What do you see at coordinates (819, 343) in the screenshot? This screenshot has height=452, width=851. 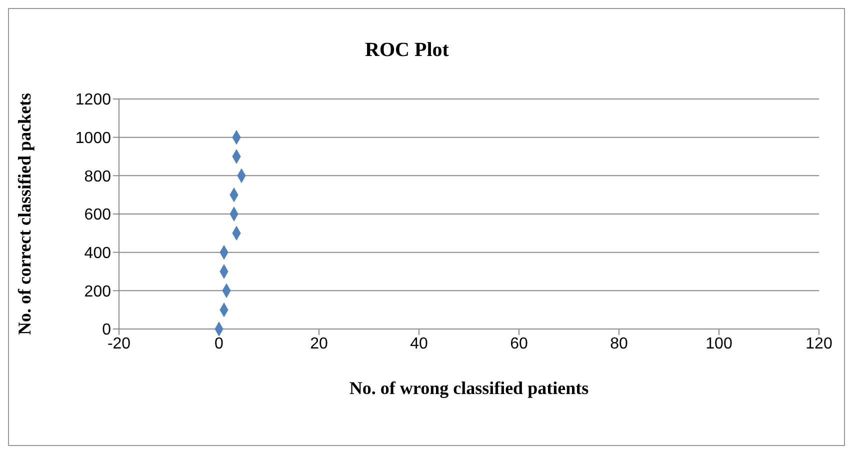 I see `x-tick-label: 120` at bounding box center [819, 343].